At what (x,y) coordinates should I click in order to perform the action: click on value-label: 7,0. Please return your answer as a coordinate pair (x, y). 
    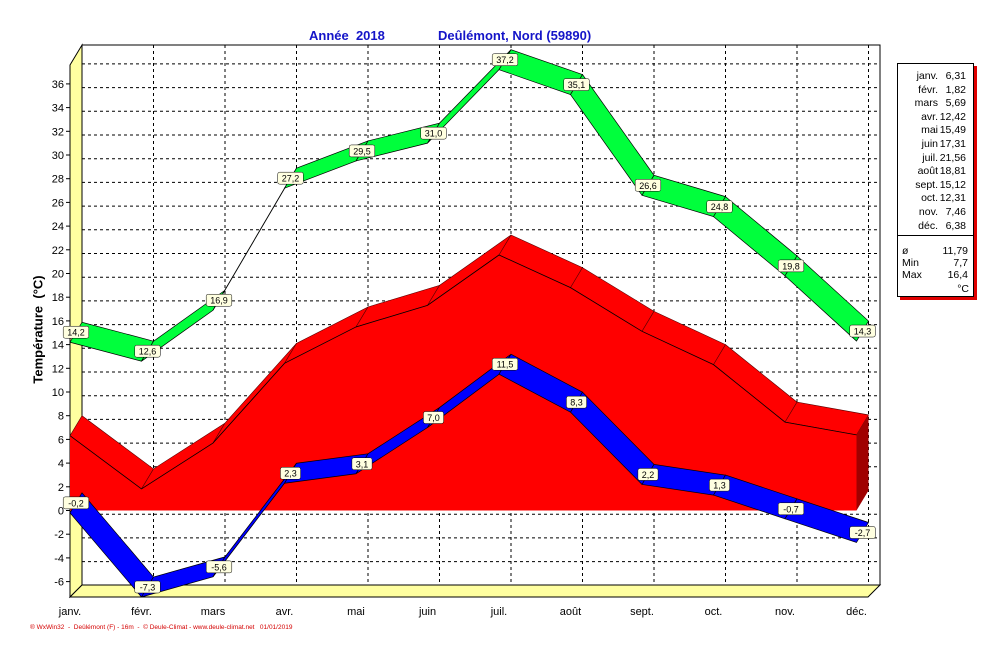
    Looking at the image, I should click on (433, 418).